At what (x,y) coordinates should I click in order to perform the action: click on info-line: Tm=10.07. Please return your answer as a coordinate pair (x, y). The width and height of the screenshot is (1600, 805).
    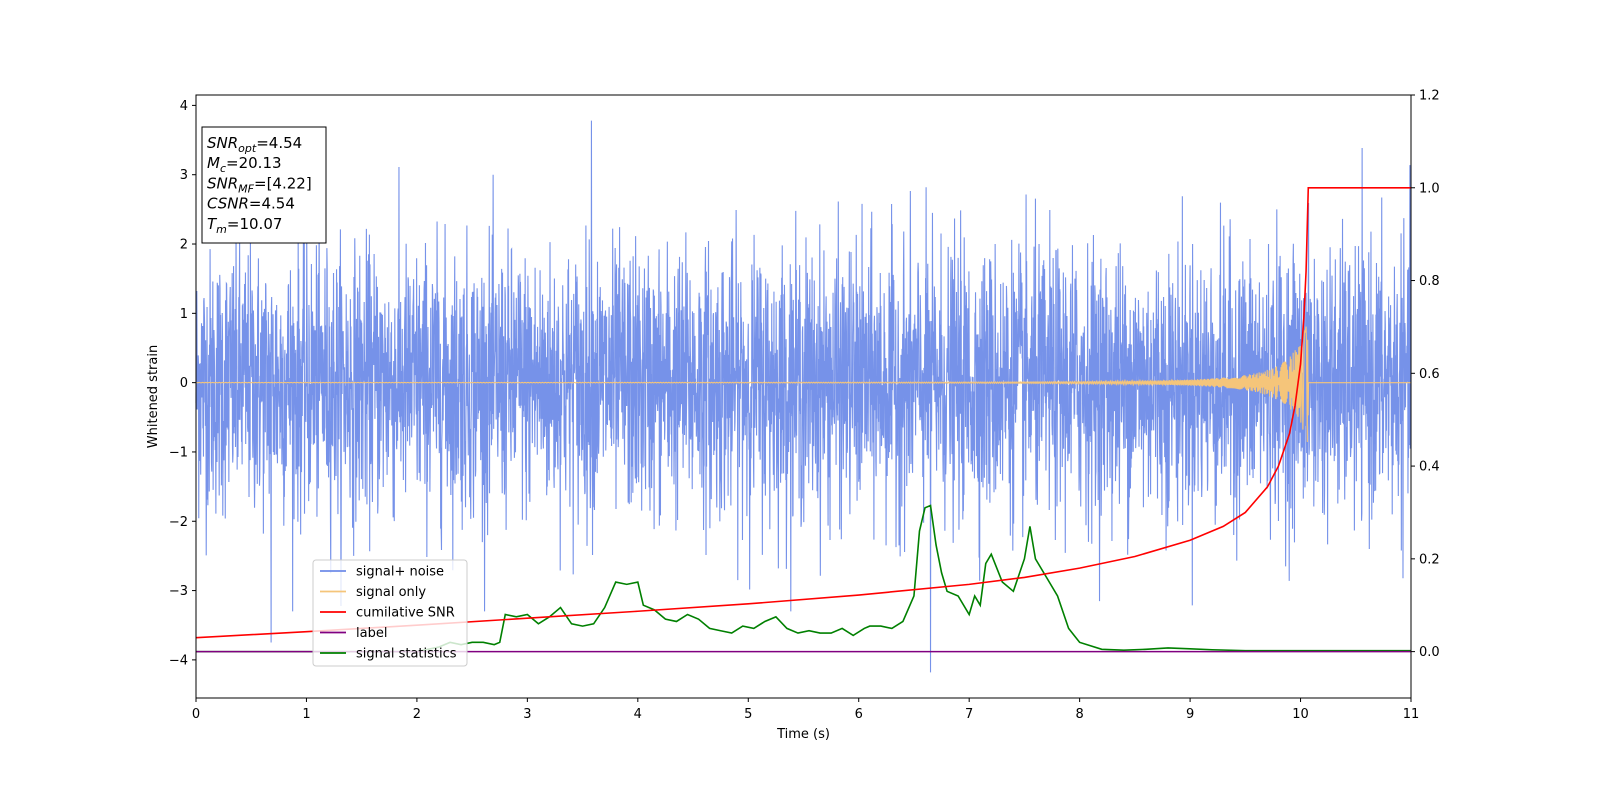
    Looking at the image, I should click on (244, 225).